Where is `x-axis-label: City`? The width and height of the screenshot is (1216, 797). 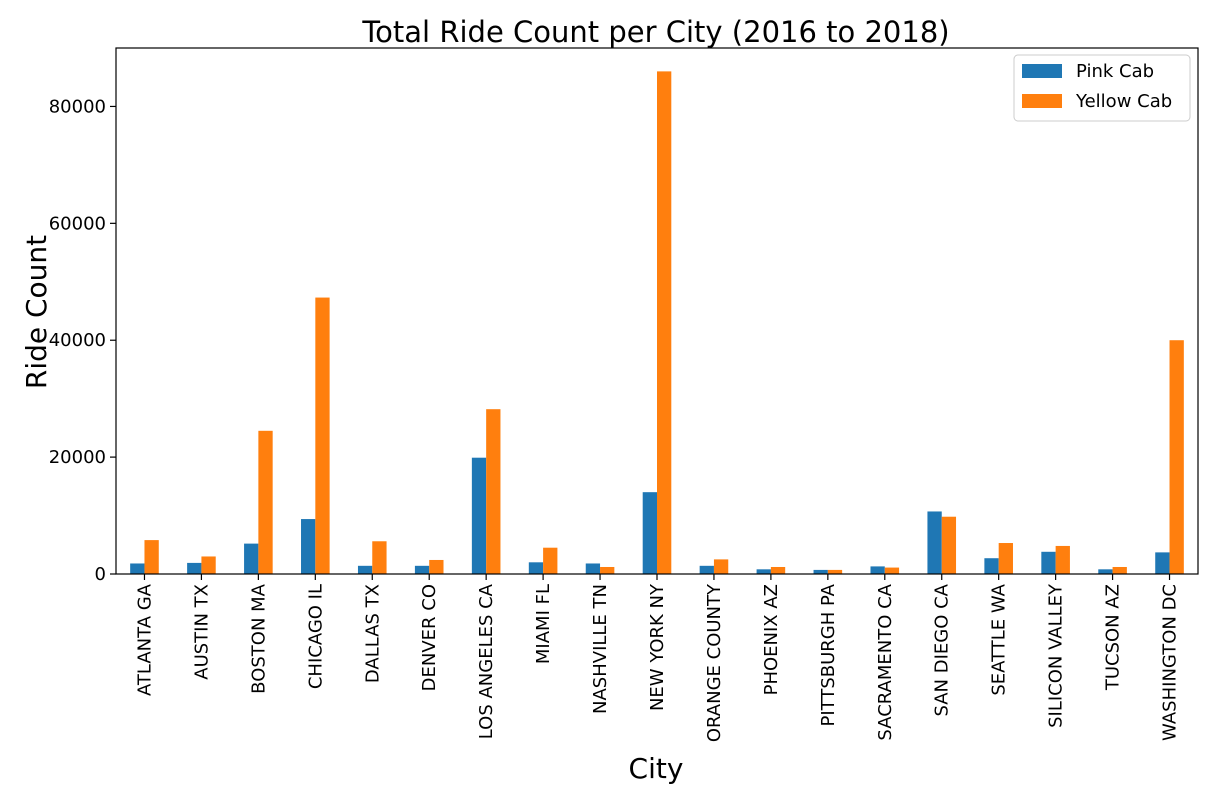 x-axis-label: City is located at coordinates (656, 768).